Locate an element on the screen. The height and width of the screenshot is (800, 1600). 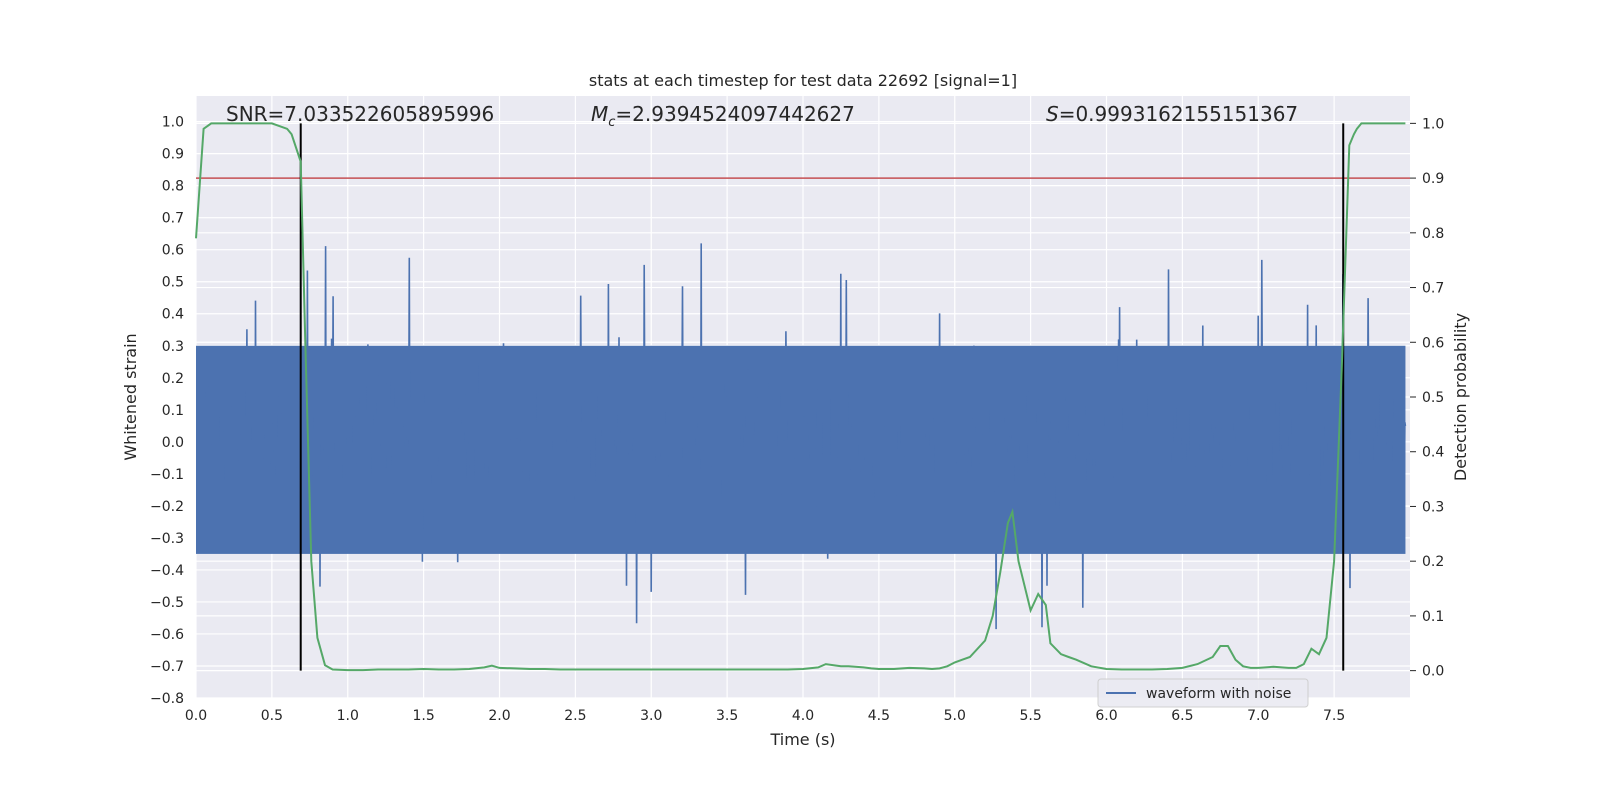
y-tick-label-left: 0.8 is located at coordinates (173, 187).